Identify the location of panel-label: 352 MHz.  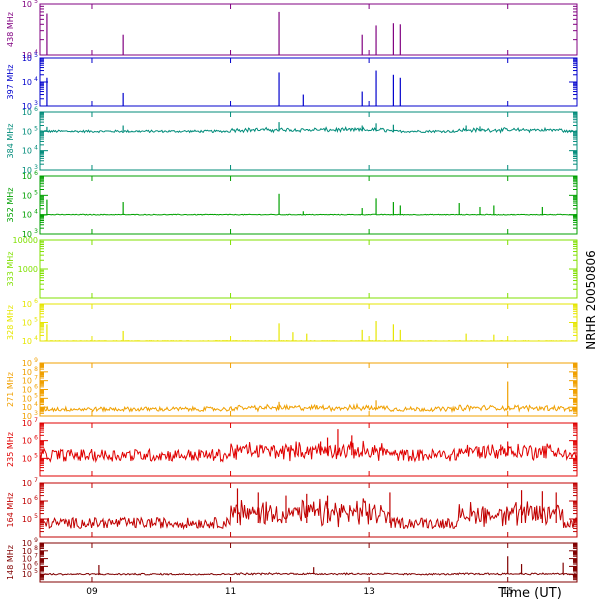
(10, 205).